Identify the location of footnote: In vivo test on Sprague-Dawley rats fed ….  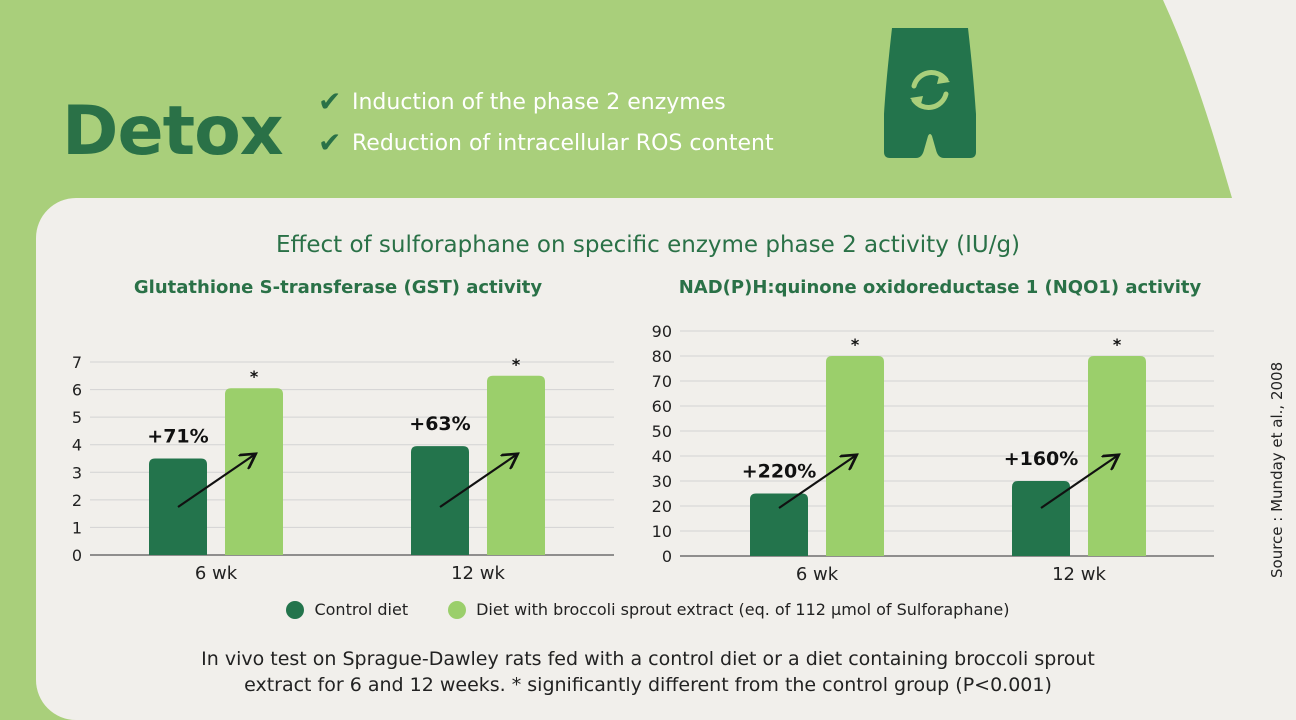
(648, 672).